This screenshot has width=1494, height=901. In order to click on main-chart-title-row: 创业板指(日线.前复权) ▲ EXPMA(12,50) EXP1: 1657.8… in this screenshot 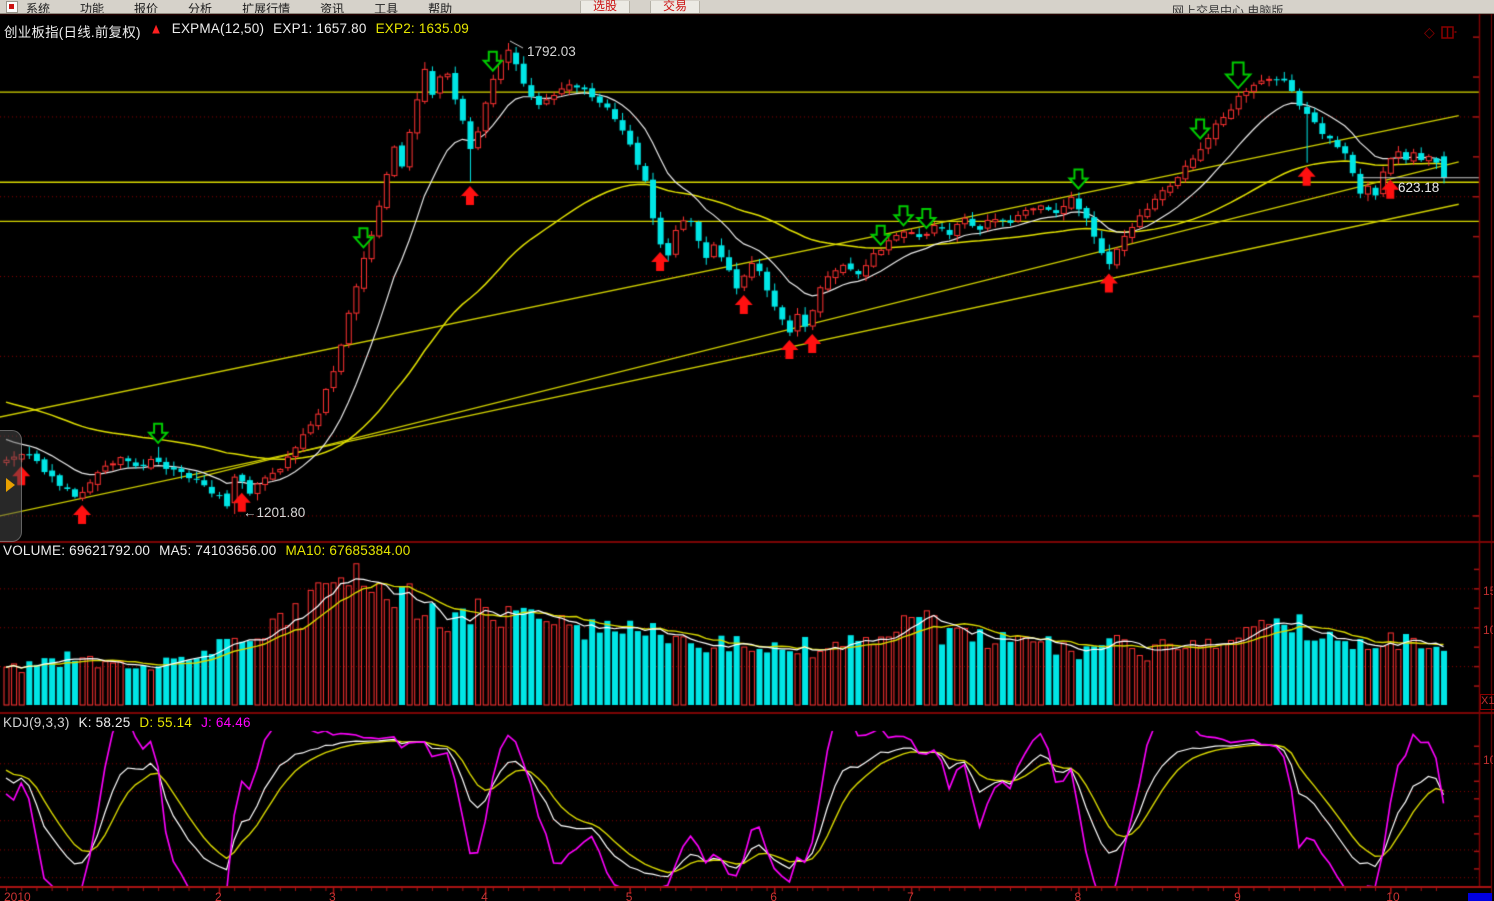, I will do `click(237, 30)`.